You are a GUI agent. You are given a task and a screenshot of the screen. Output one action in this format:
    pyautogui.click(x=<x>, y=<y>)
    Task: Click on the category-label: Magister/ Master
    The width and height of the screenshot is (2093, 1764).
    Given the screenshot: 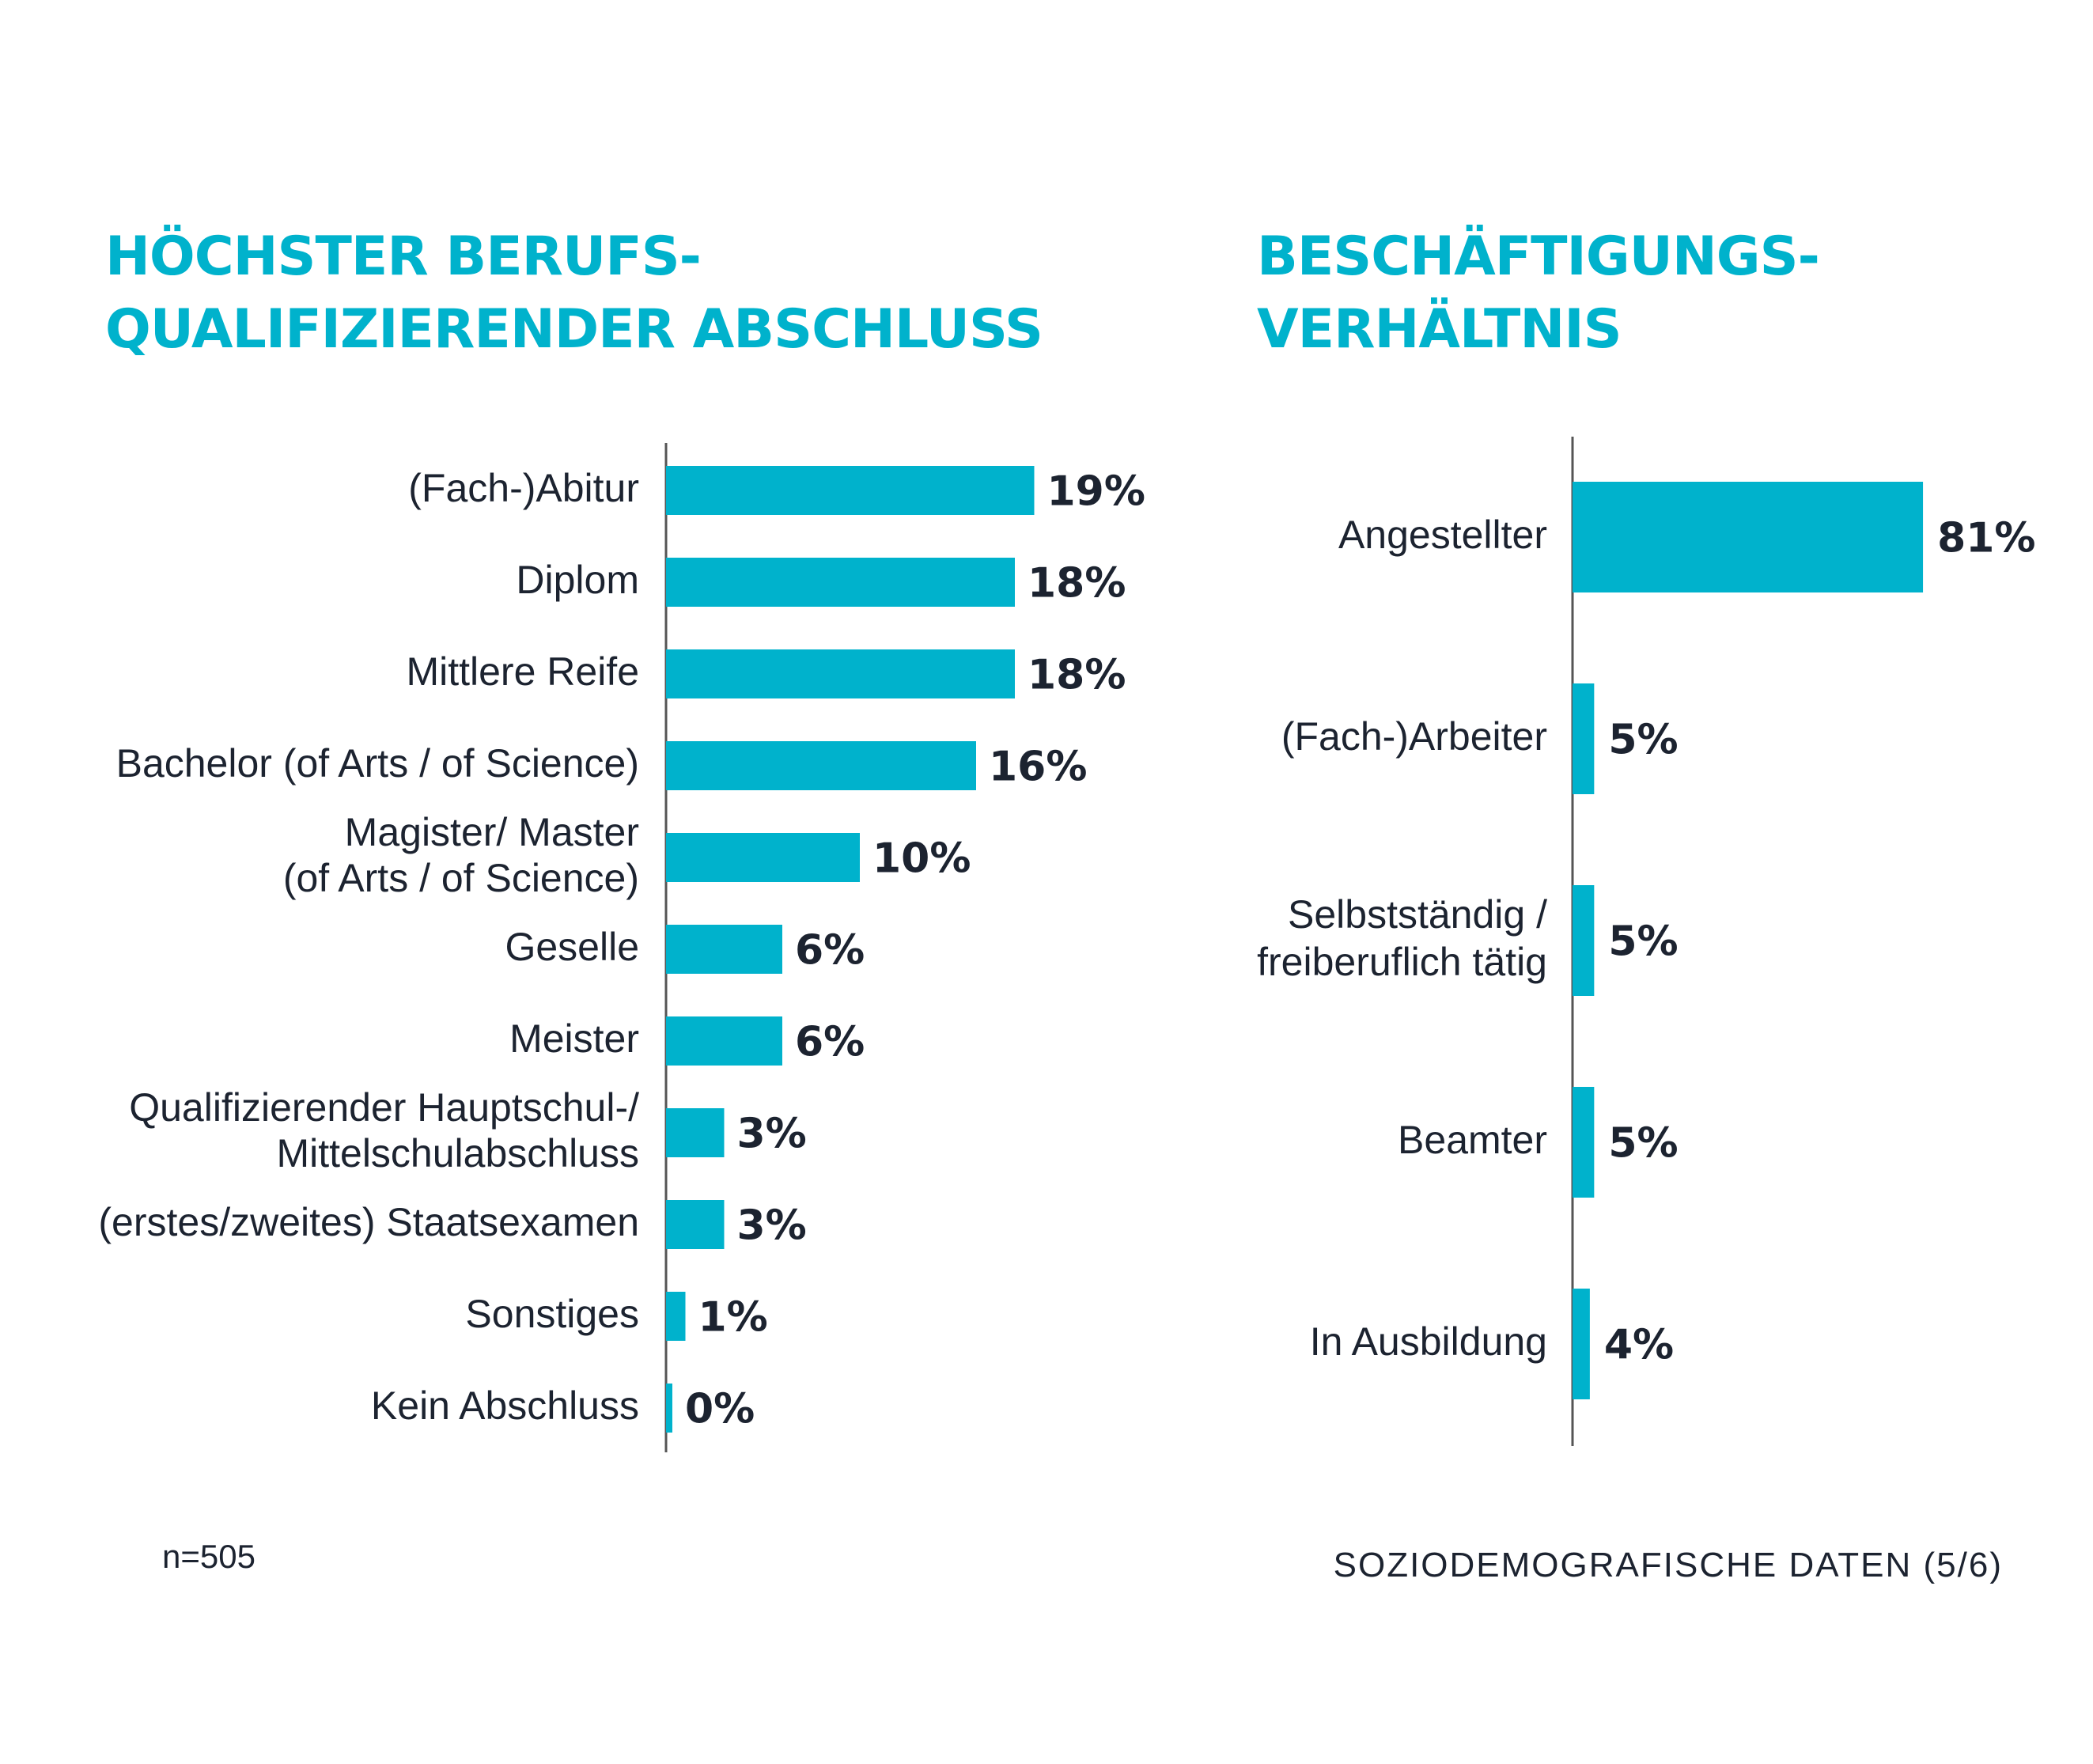 What is the action you would take?
    pyautogui.click(x=492, y=832)
    